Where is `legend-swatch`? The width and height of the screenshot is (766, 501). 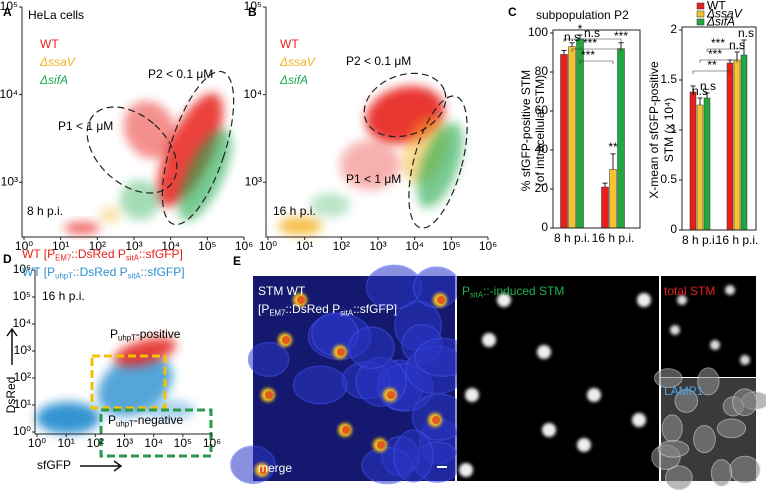 legend-swatch is located at coordinates (700, 6).